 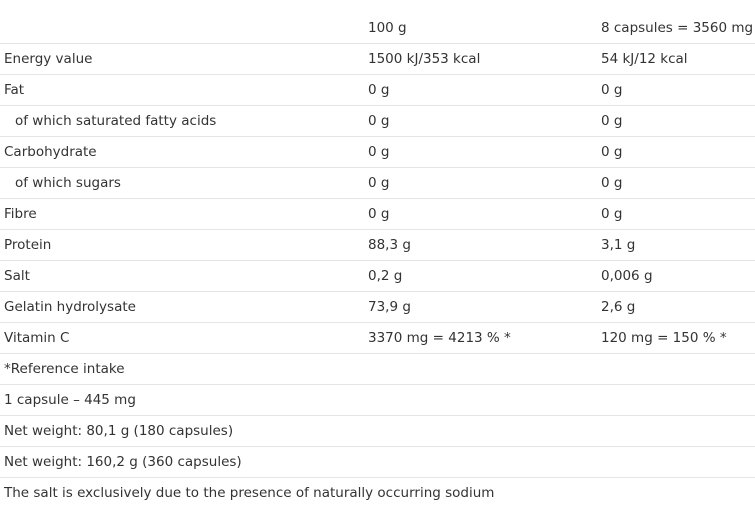 I want to click on note-row: Net weight: 160,2 g (360 capsules), so click(x=377, y=462).